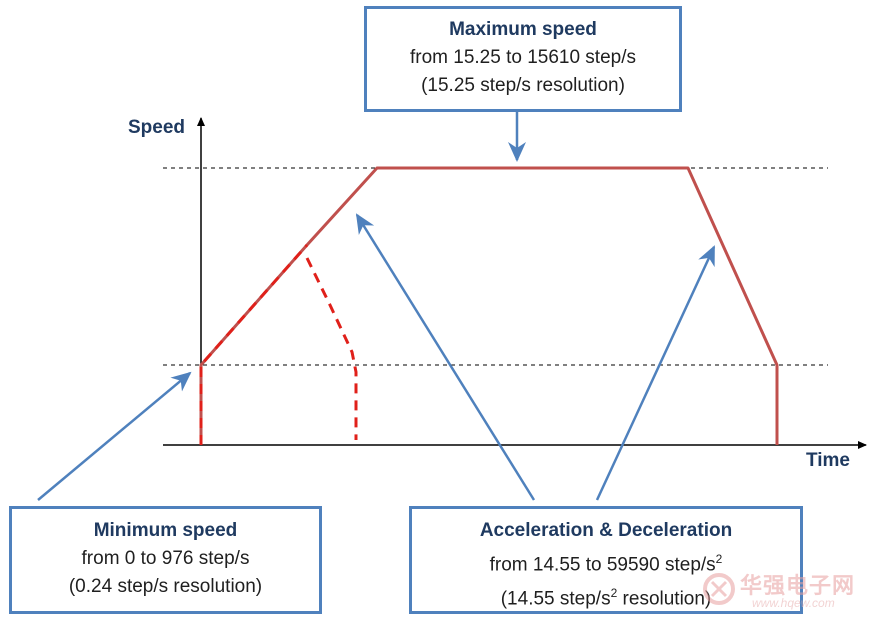 The width and height of the screenshot is (873, 620). I want to click on x-axis-label: Time, so click(828, 460).